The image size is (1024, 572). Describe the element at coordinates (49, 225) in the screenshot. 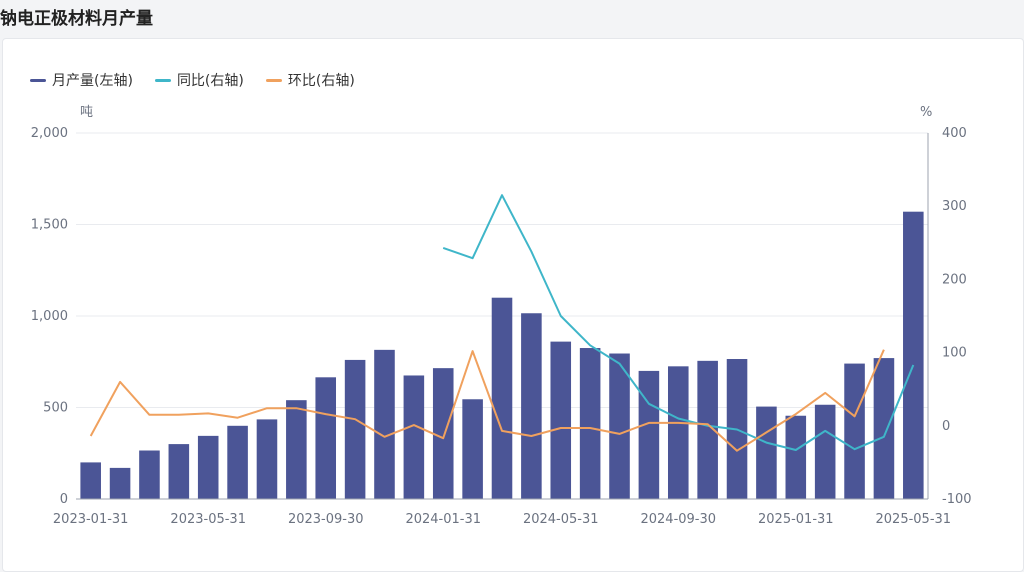

I see `y-left-tick-label: 1,500` at that location.